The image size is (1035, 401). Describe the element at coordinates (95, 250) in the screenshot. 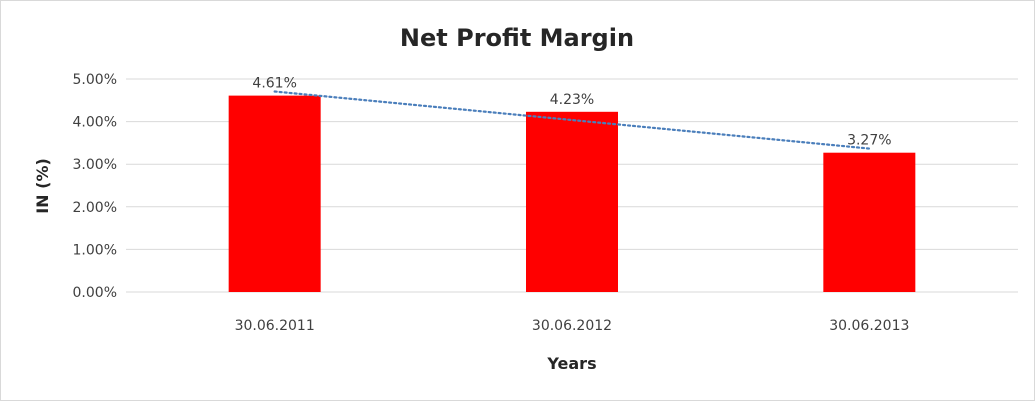

I see `y-tick-label: 1.00%` at that location.